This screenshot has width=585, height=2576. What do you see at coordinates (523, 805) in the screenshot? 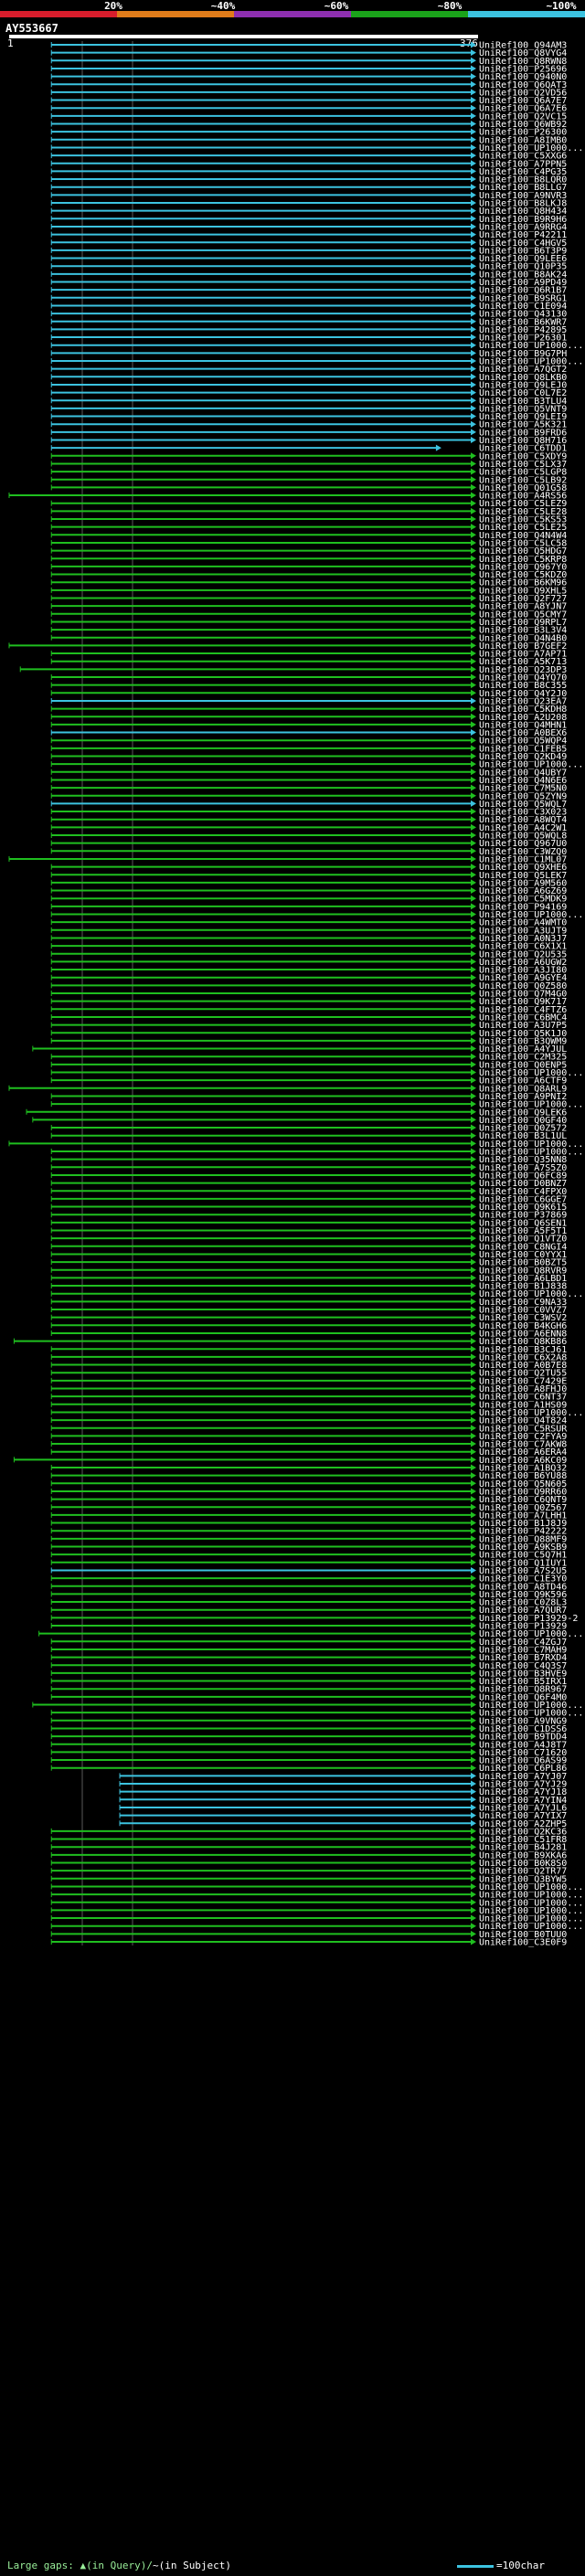
I see `hit-label: UniRef100_Q5WQL7` at bounding box center [523, 805].